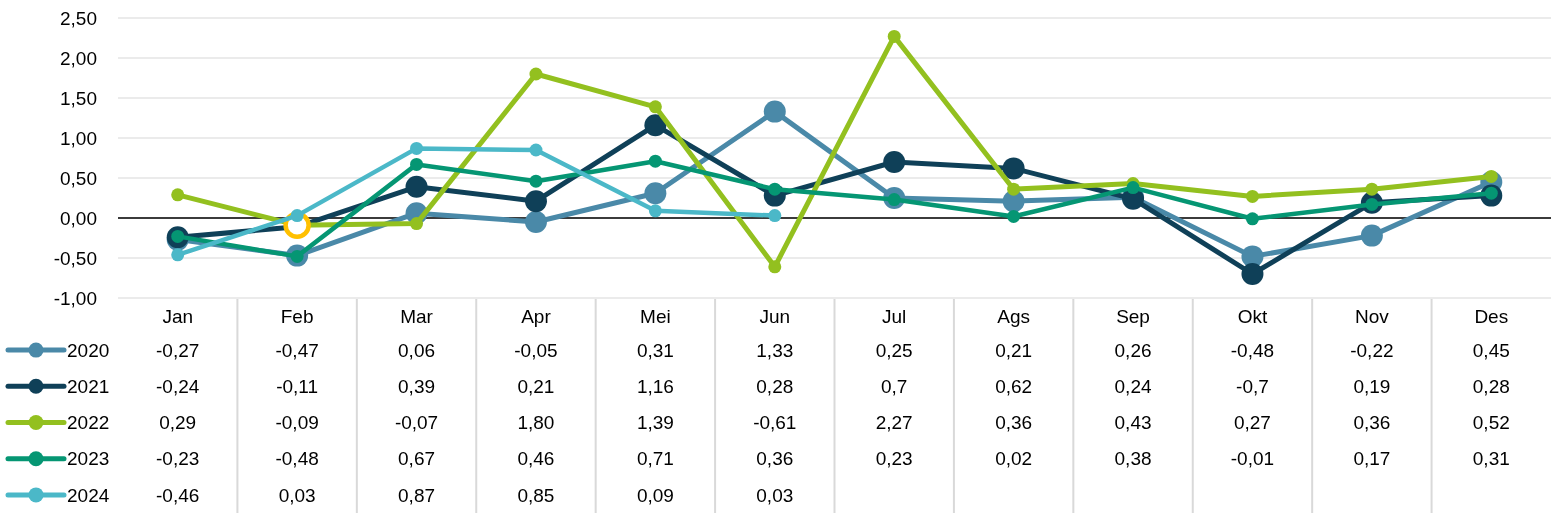 The width and height of the screenshot is (1551, 513). What do you see at coordinates (1014, 386) in the screenshot?
I see `data-label: 0,62` at bounding box center [1014, 386].